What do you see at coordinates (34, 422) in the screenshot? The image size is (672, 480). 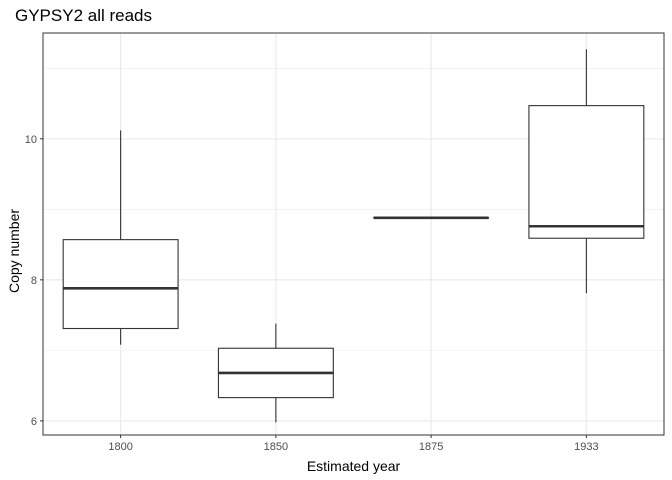 I see `y-tick-label: 6` at bounding box center [34, 422].